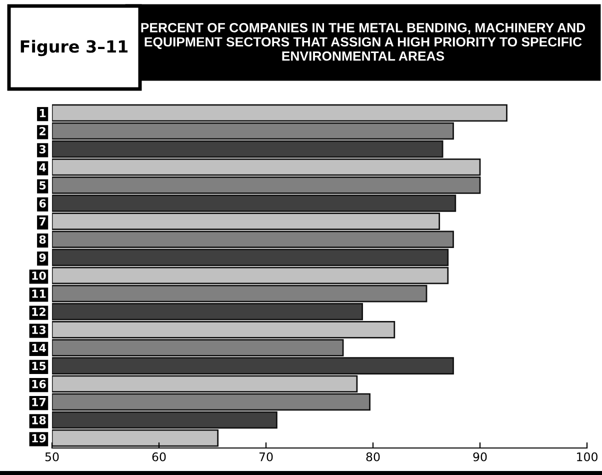 This screenshot has height=475, width=602. Describe the element at coordinates (39, 420) in the screenshot. I see `y-tick-label: 18` at that location.